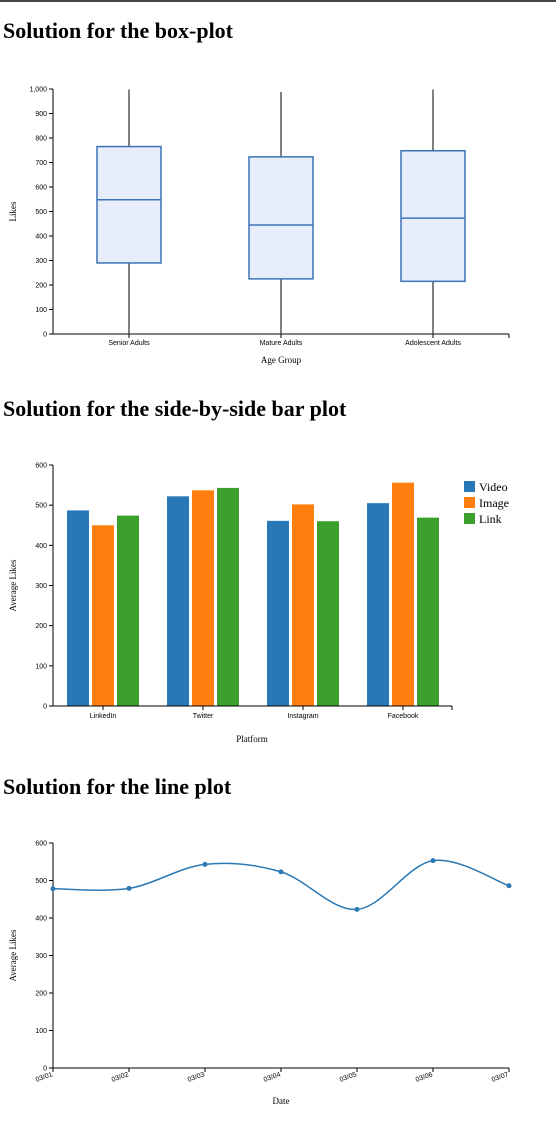  I want to click on x-tick-label: 03/02, so click(120, 1077).